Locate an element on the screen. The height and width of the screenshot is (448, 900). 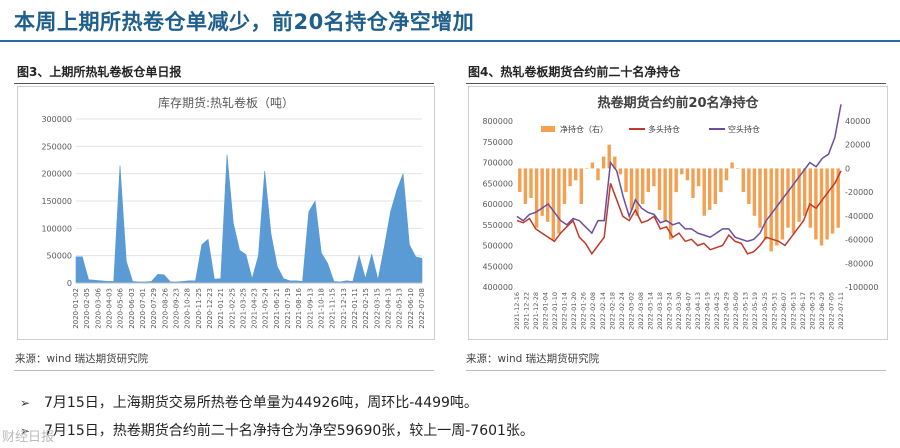
x-tick-label: 2022-06-13 is located at coordinates (793, 311).